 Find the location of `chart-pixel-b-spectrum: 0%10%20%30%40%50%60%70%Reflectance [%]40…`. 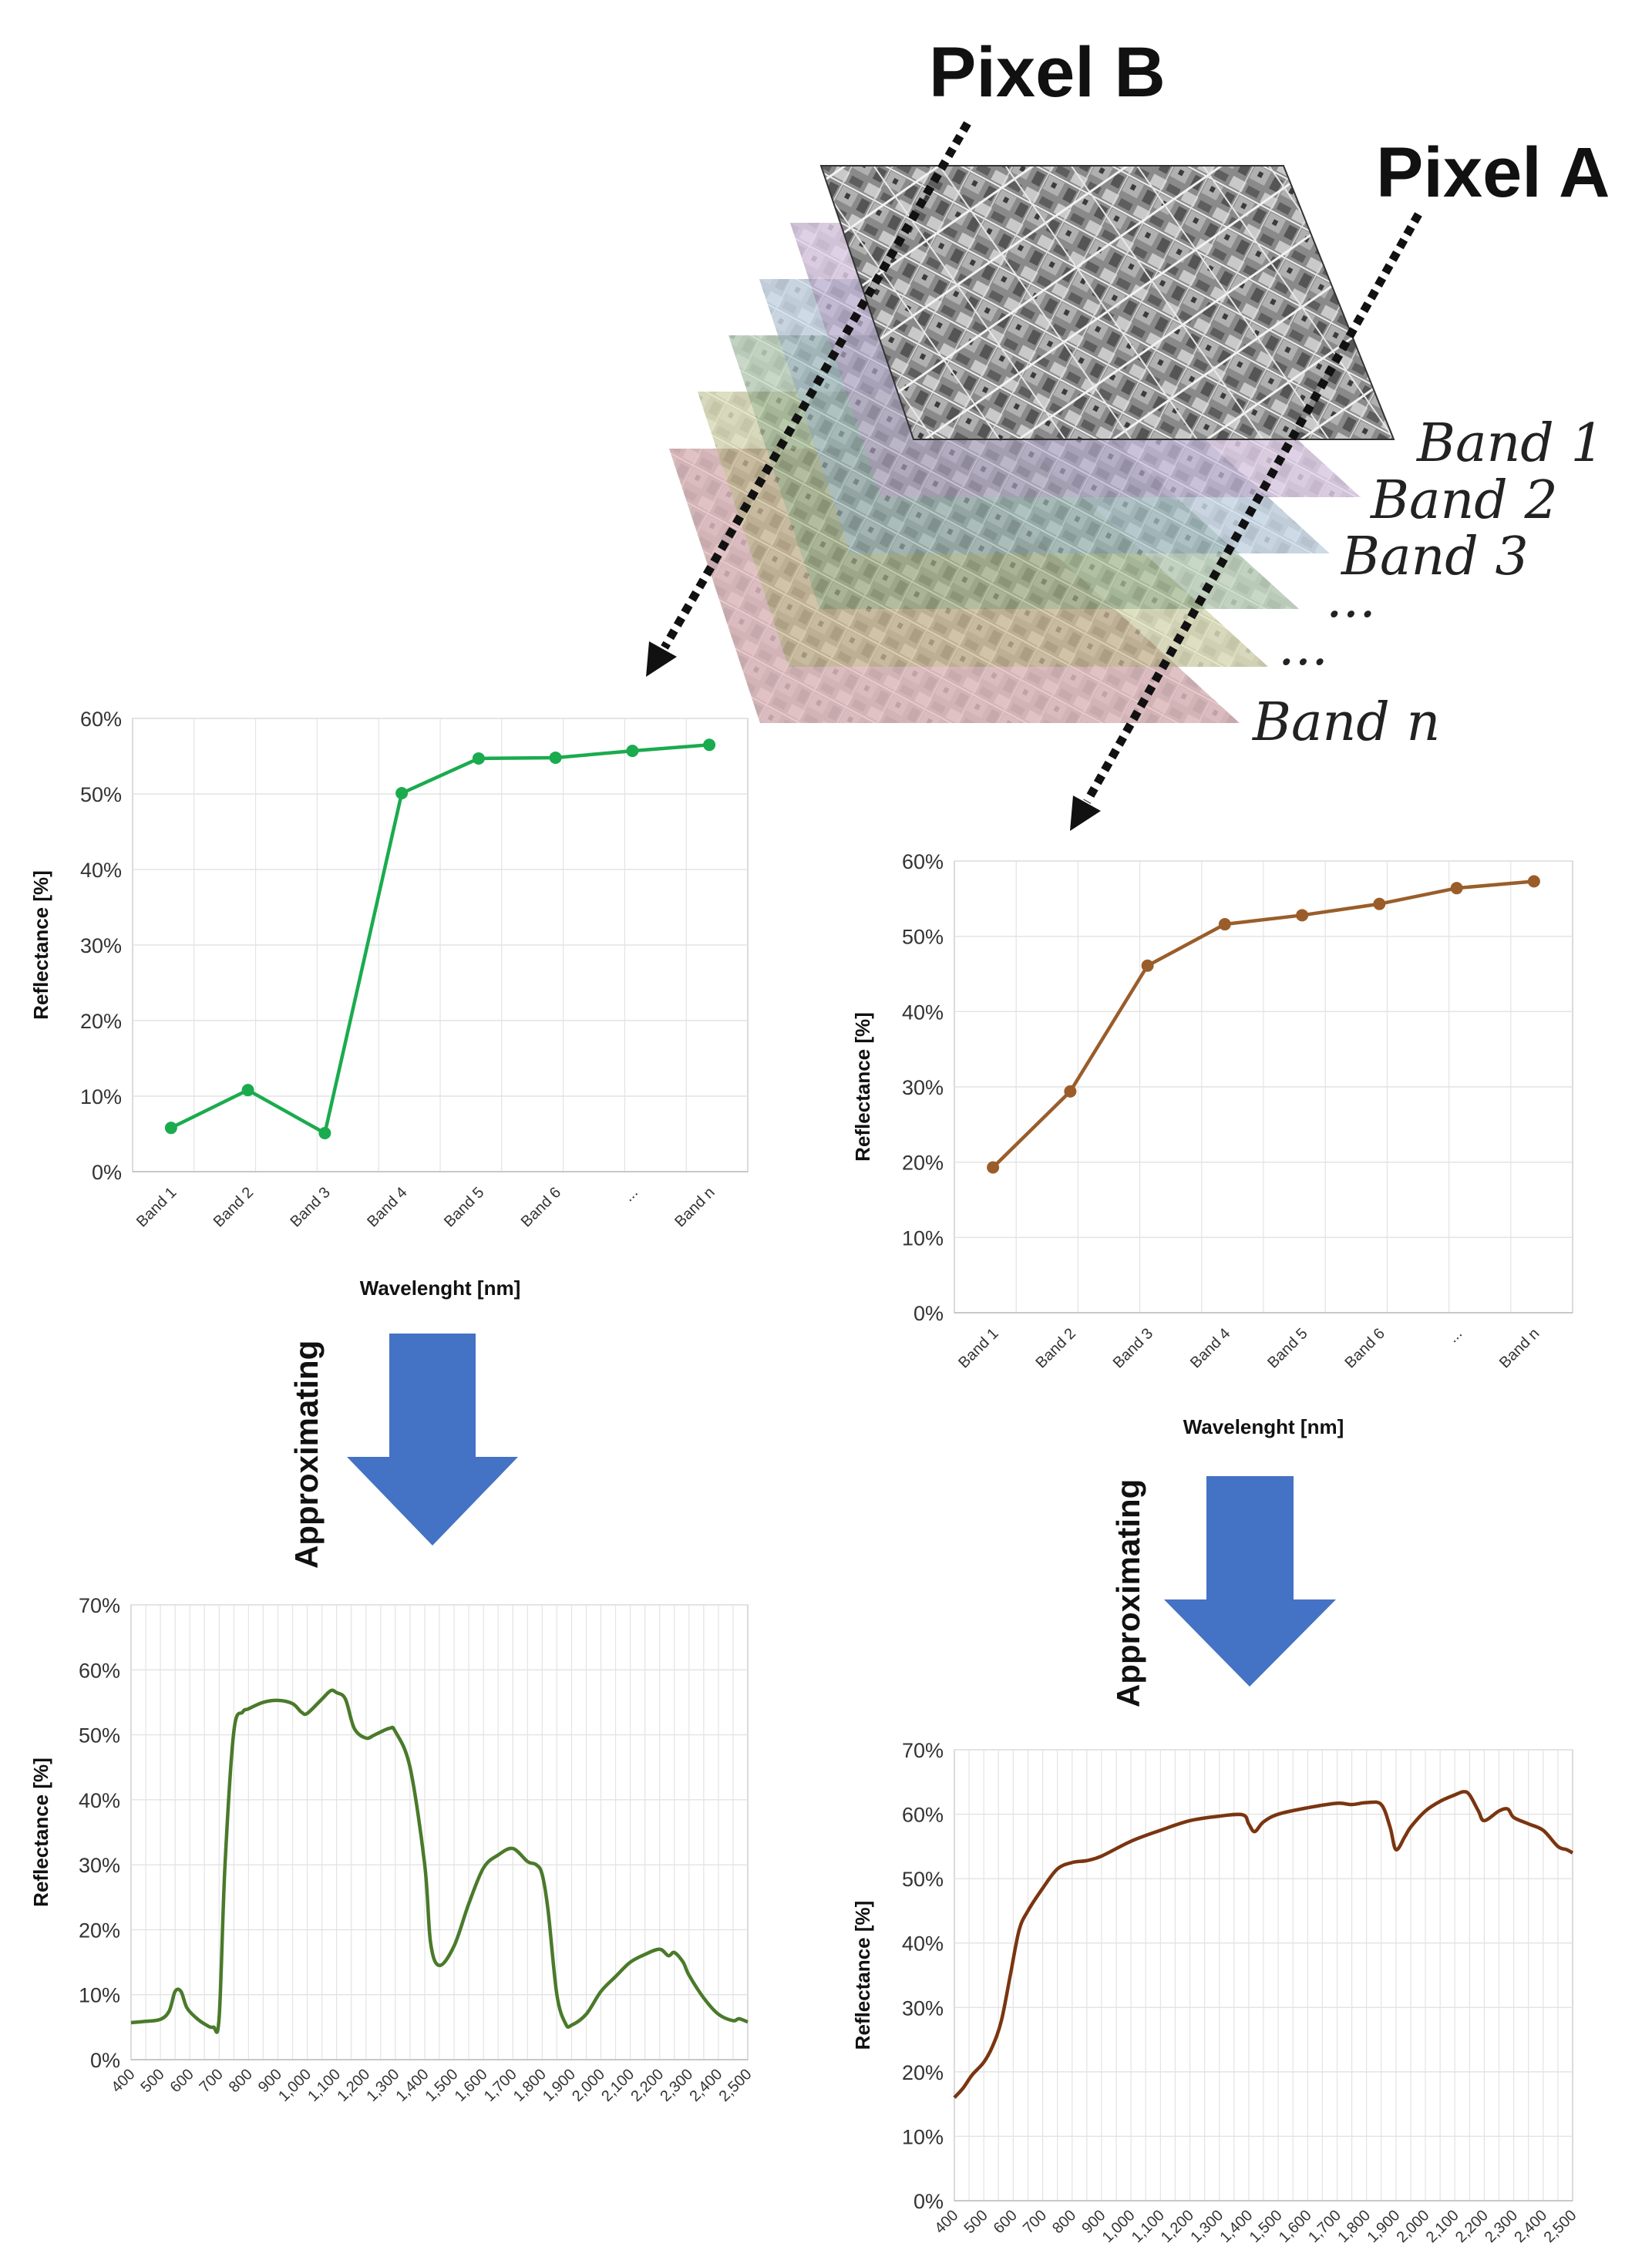

chart-pixel-b-spectrum: 0%10%20%30%40%50%60%70%Reflectance [%]40… is located at coordinates (392, 1850).